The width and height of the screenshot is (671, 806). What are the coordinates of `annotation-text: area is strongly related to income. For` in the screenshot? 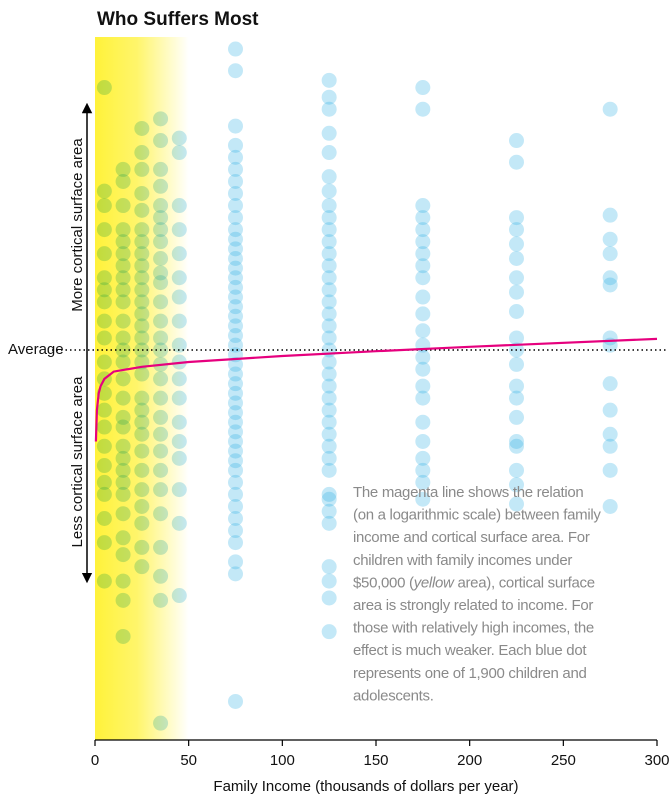 It's located at (473, 605).